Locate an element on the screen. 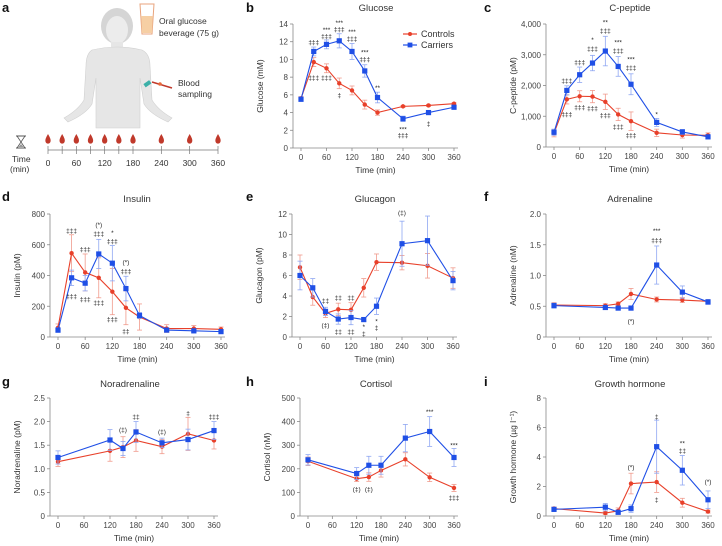  y-tick-label: 600 is located at coordinates (39, 245).